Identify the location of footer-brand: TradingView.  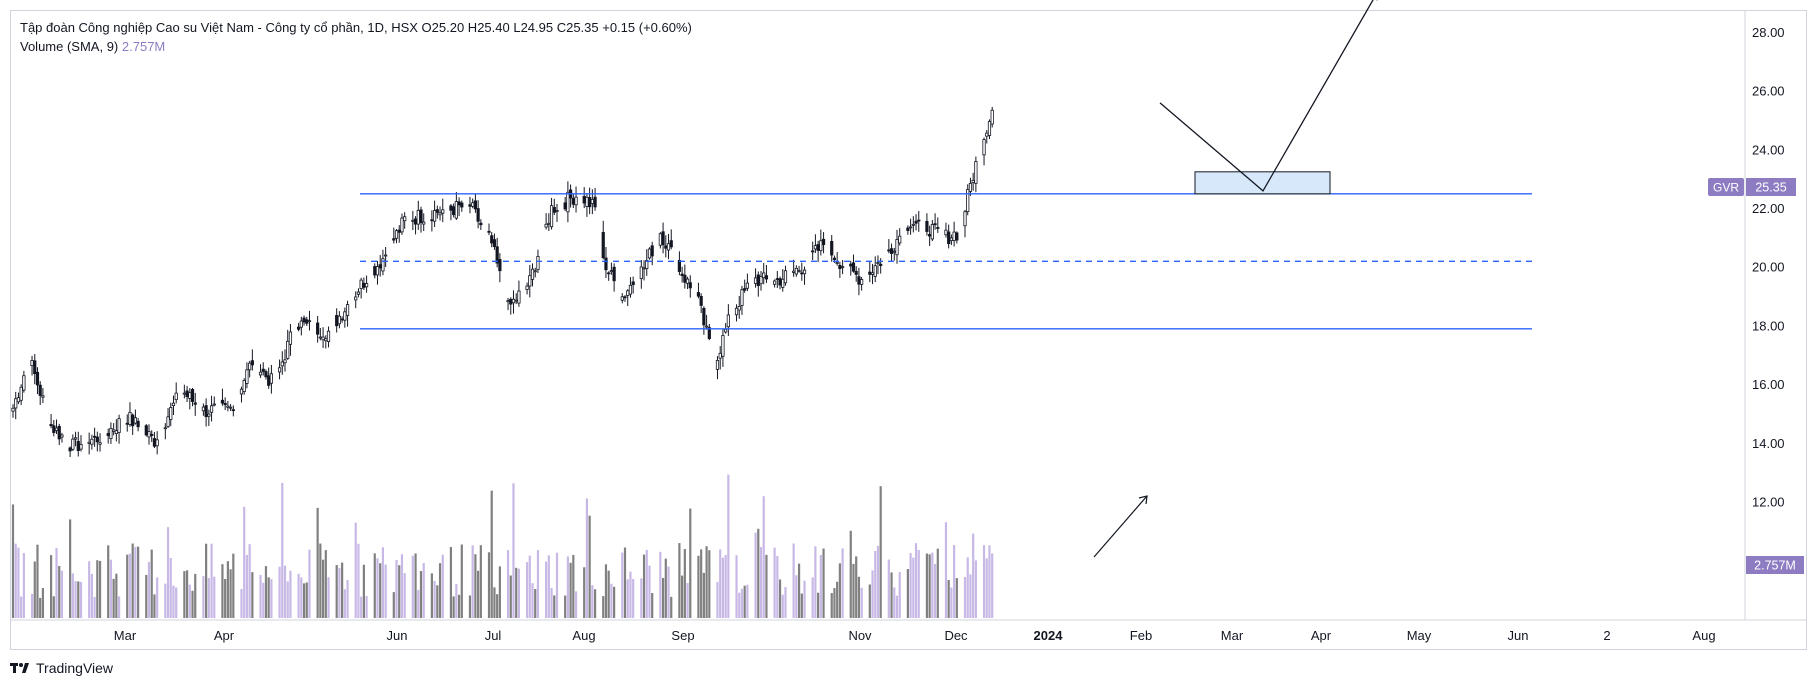
(61, 668).